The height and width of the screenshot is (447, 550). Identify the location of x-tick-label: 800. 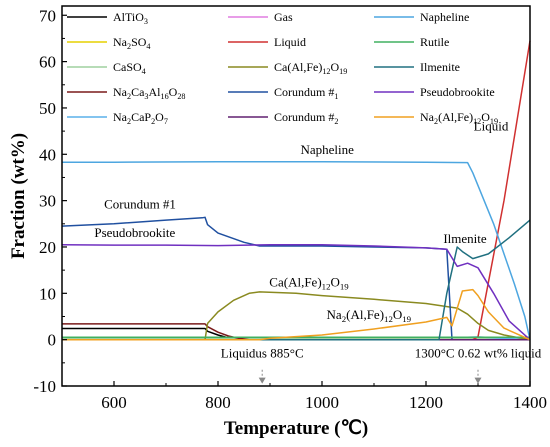
(218, 402).